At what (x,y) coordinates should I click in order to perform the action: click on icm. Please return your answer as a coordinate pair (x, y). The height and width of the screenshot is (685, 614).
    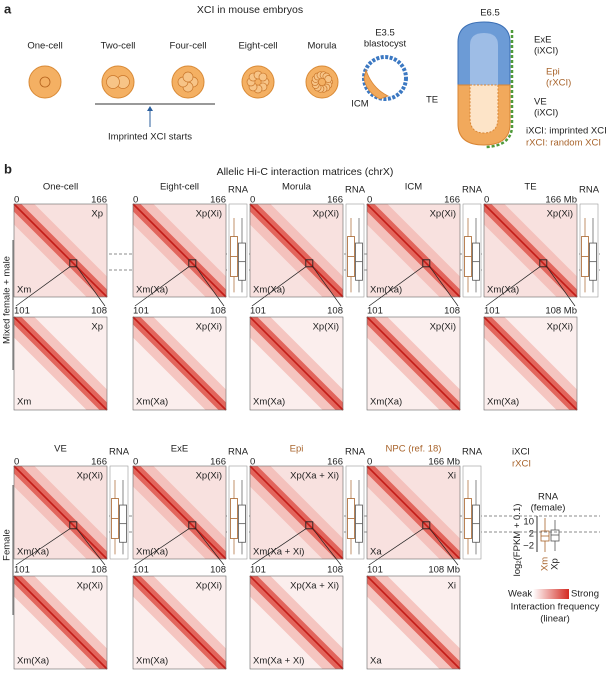
    Looking at the image, I should click on (376, 84).